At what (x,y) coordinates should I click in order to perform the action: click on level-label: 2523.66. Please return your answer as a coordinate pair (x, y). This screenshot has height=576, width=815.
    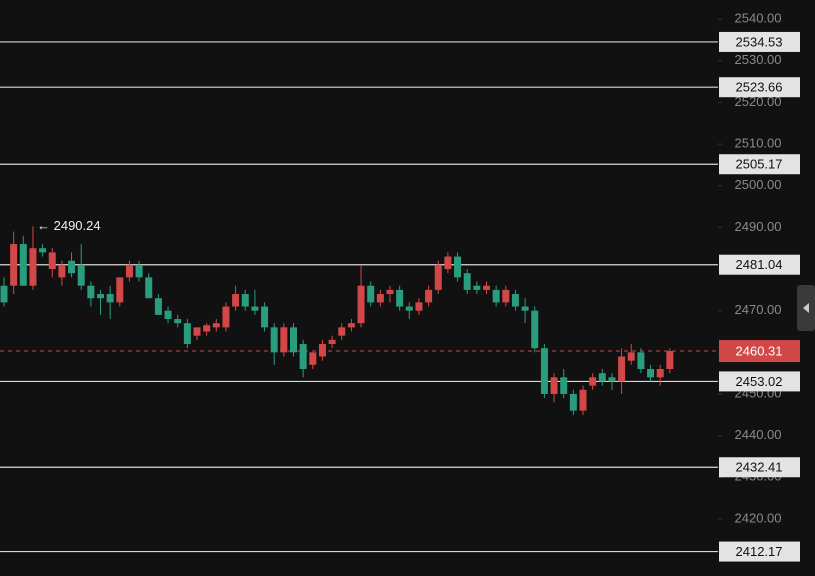
    Looking at the image, I should click on (759, 87).